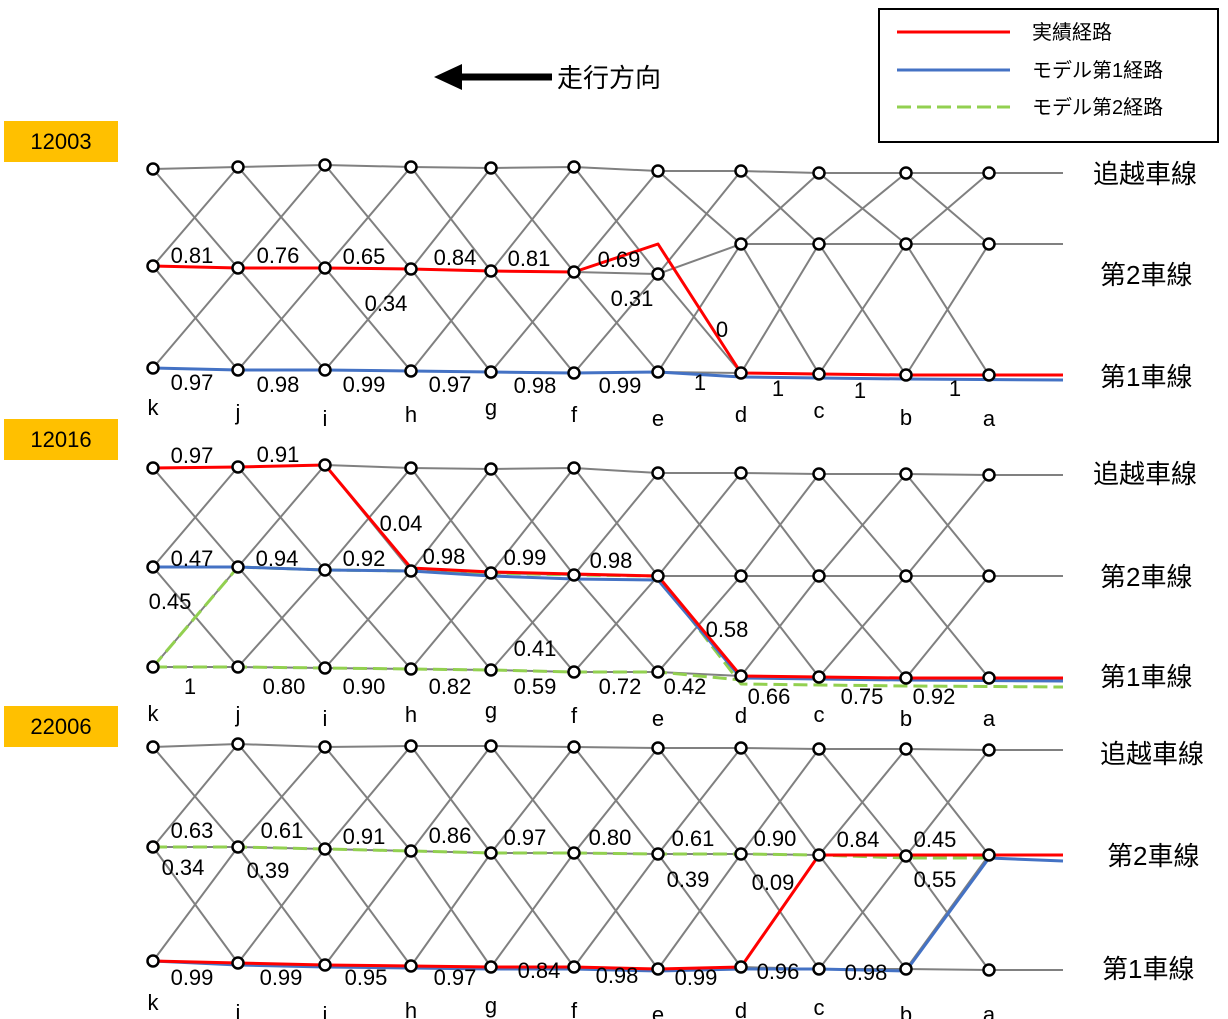  Describe the element at coordinates (448, 77) in the screenshot. I see `arrow-left-icon-head` at that location.